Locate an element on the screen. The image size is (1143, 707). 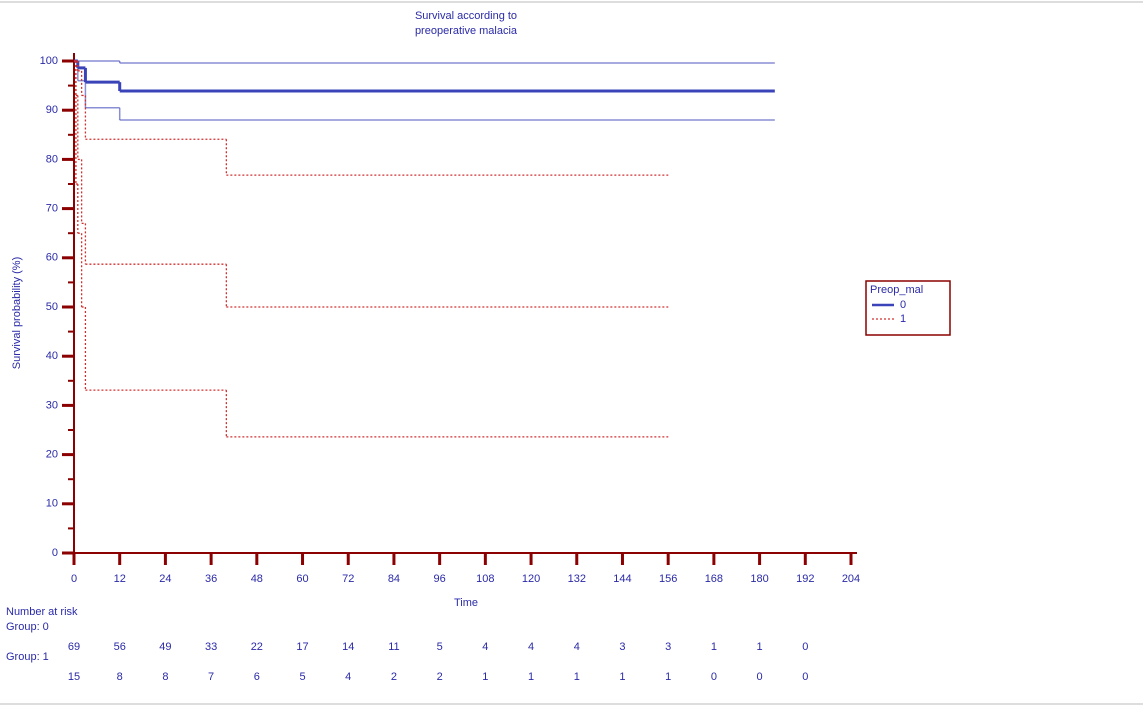
y-tick-label: 0 is located at coordinates (55, 553).